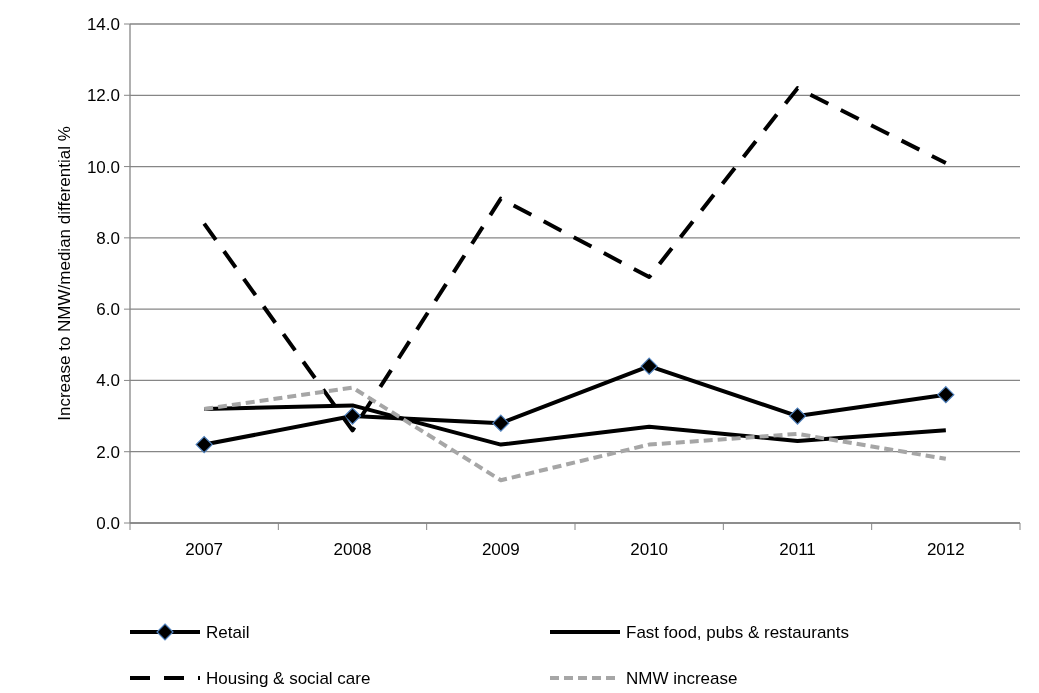 This screenshot has height=693, width=1039. I want to click on y-tick-label: 4.0, so click(108, 381).